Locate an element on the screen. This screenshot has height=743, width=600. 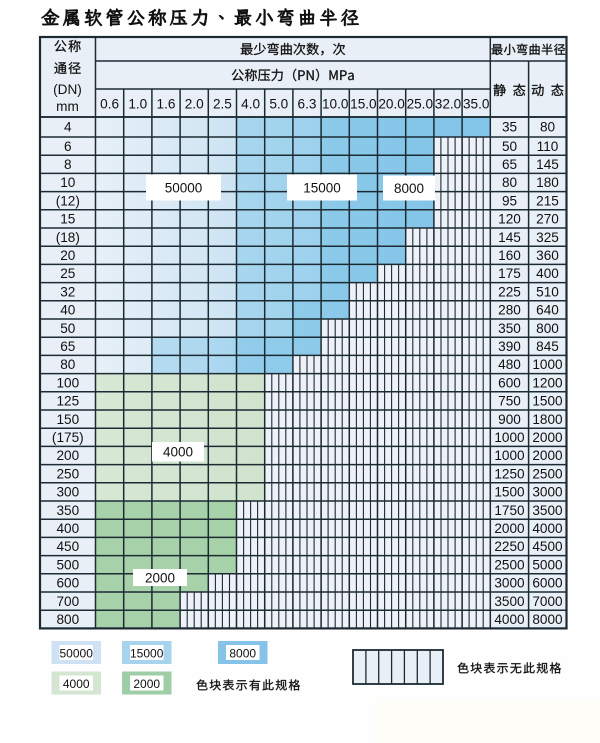
svg-text: 280 is located at coordinates (509, 310).